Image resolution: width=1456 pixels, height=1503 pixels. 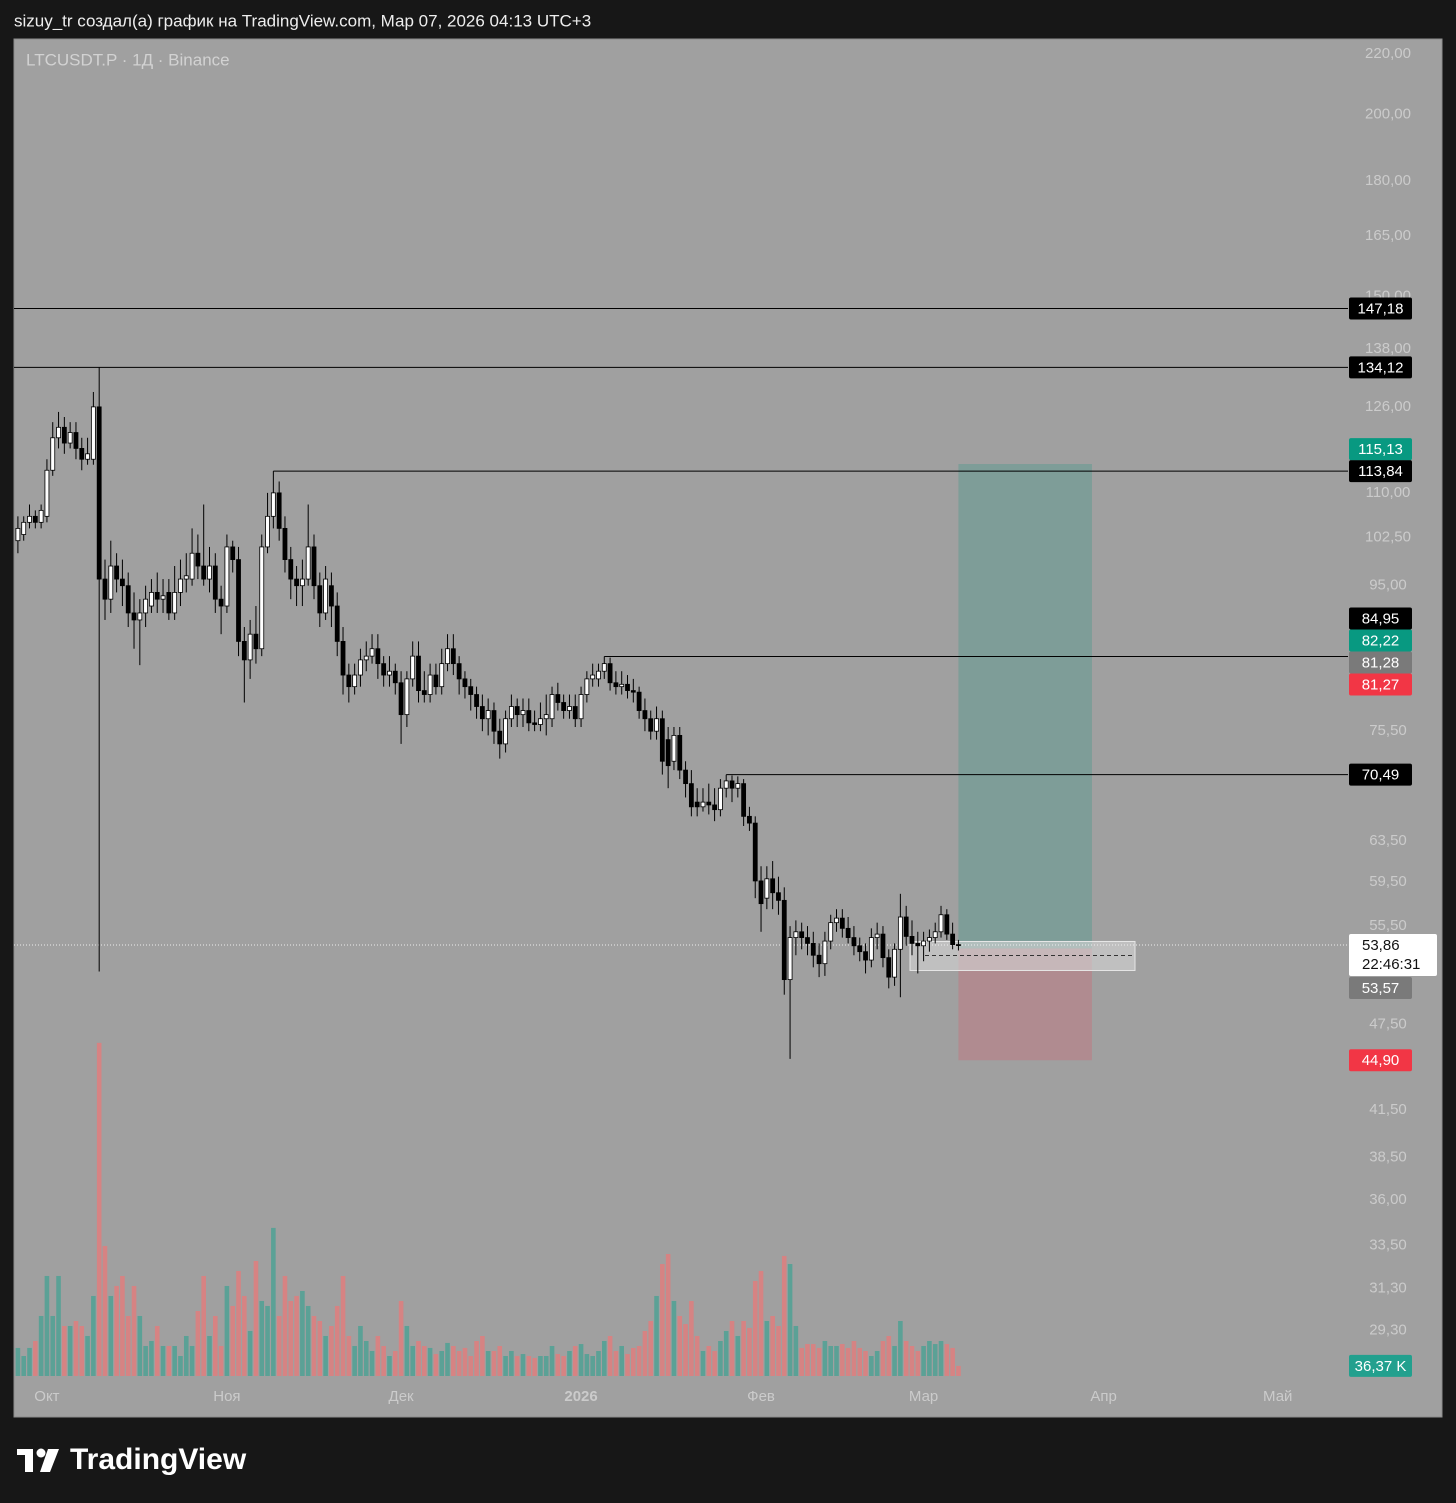 I want to click on last-price-tag, so click(x=1393, y=955).